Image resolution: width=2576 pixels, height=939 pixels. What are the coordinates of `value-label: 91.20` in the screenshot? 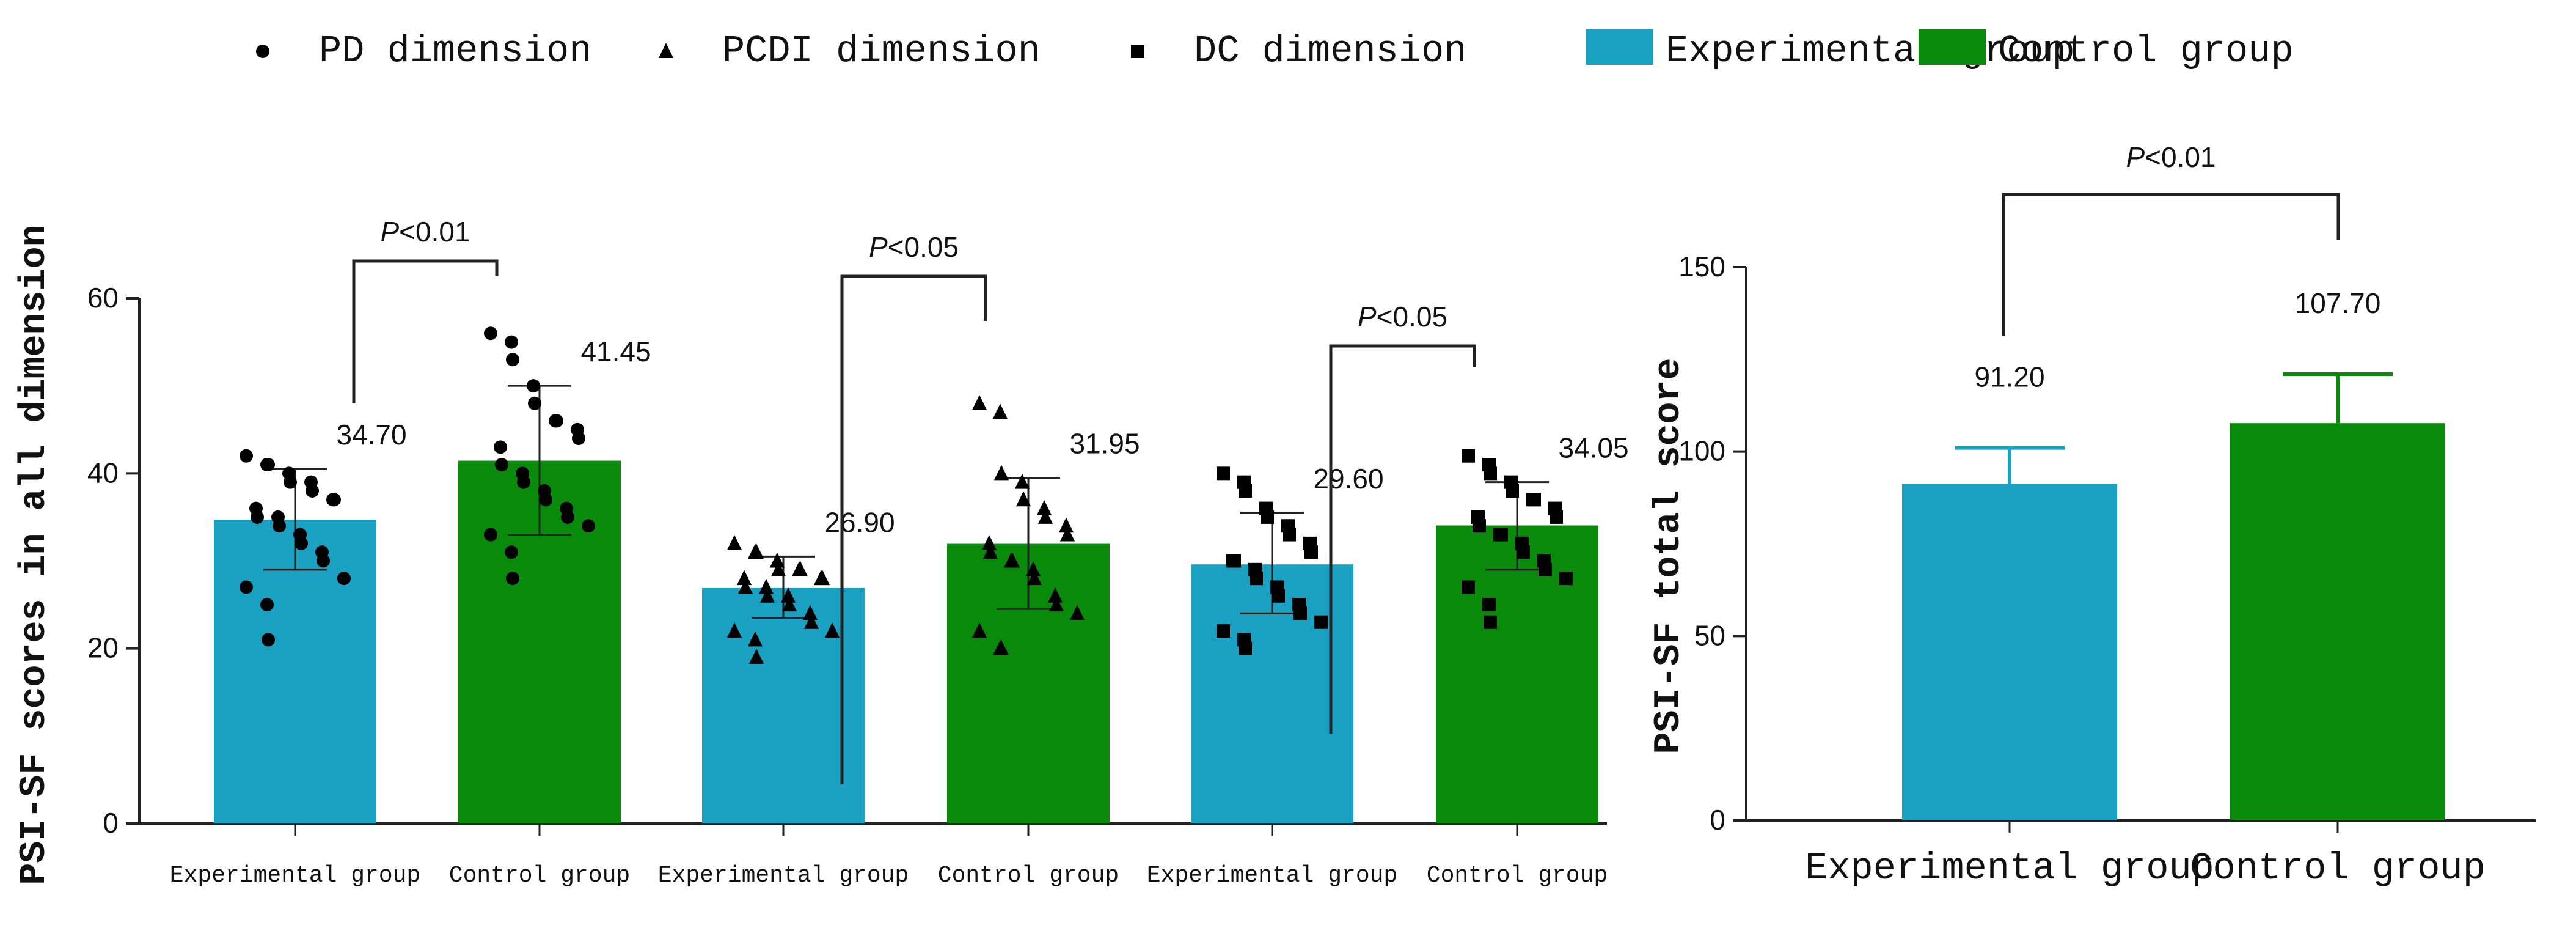 It's located at (2009, 377).